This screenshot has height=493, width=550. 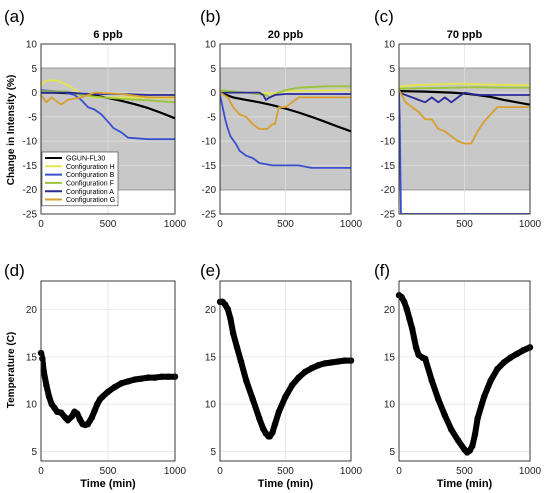 I want to click on legend-label-configuration-b: Configuration B, so click(x=90, y=175).